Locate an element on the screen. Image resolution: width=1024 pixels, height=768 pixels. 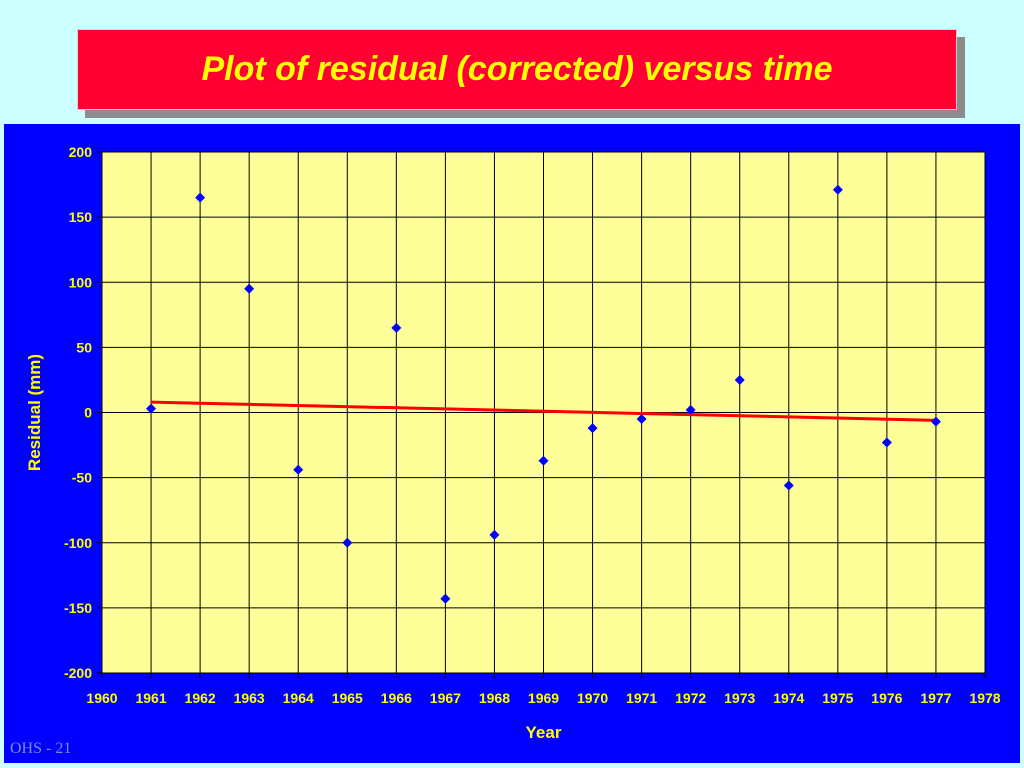
y-axis-label: Residual (mm) is located at coordinates (34, 412).